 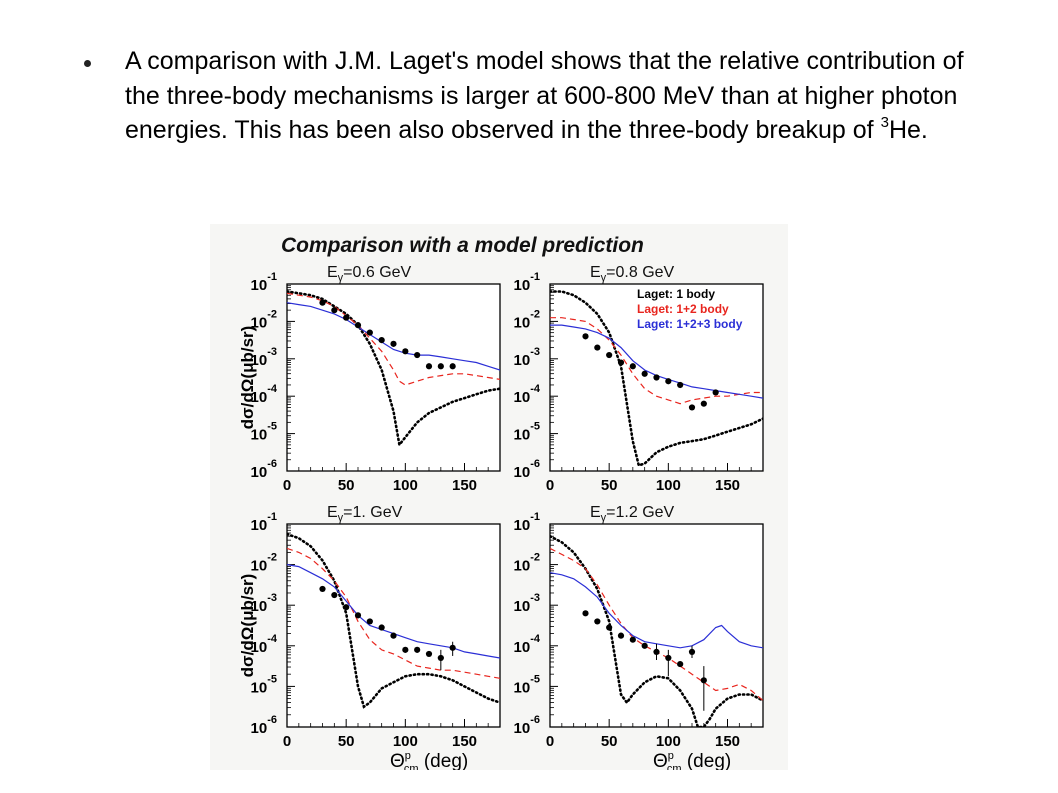 I want to click on y-tick-label: 10⁻⁴, so click(x=527, y=394).